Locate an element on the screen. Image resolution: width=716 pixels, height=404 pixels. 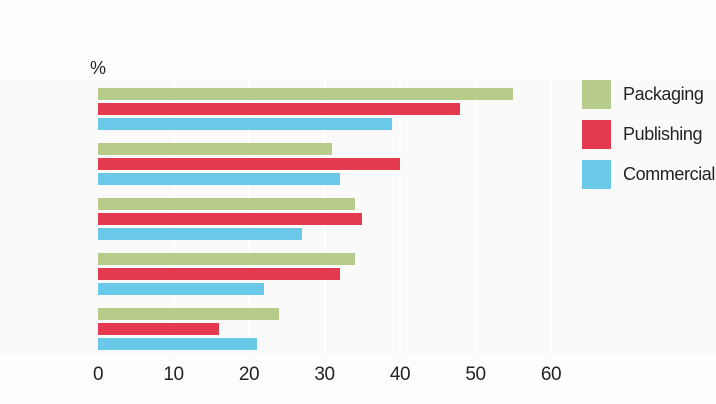
legend-swatch-commercial is located at coordinates (596, 174).